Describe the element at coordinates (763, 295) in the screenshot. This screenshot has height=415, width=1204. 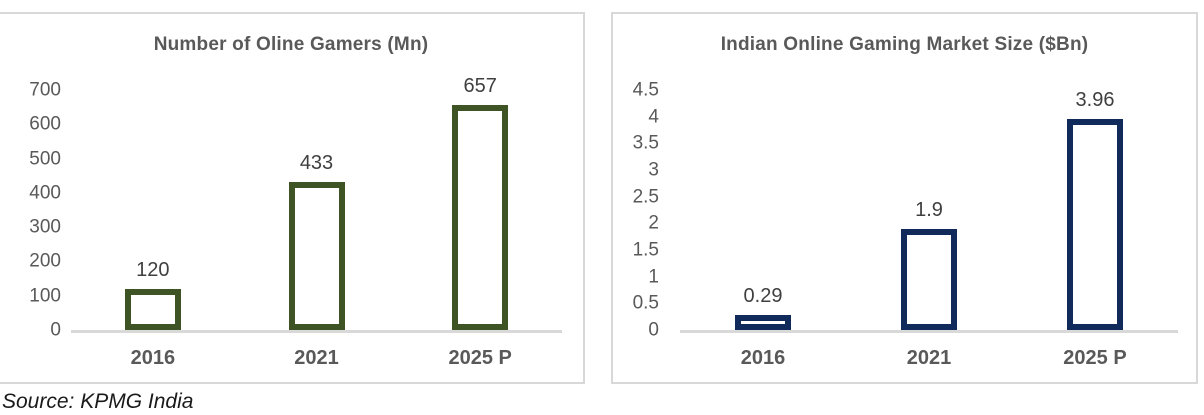
I see `bar-value-label: 0.29` at that location.